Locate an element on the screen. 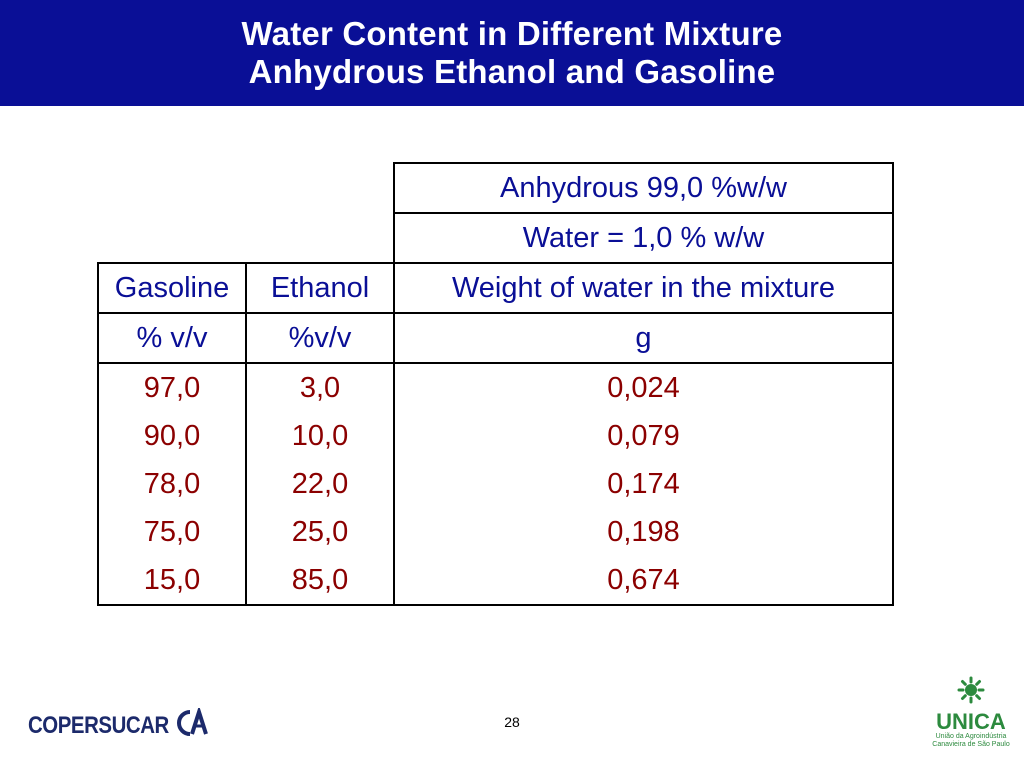 The width and height of the screenshot is (1024, 768). table-row: 15,0 85,0 0,674 is located at coordinates (495, 581).